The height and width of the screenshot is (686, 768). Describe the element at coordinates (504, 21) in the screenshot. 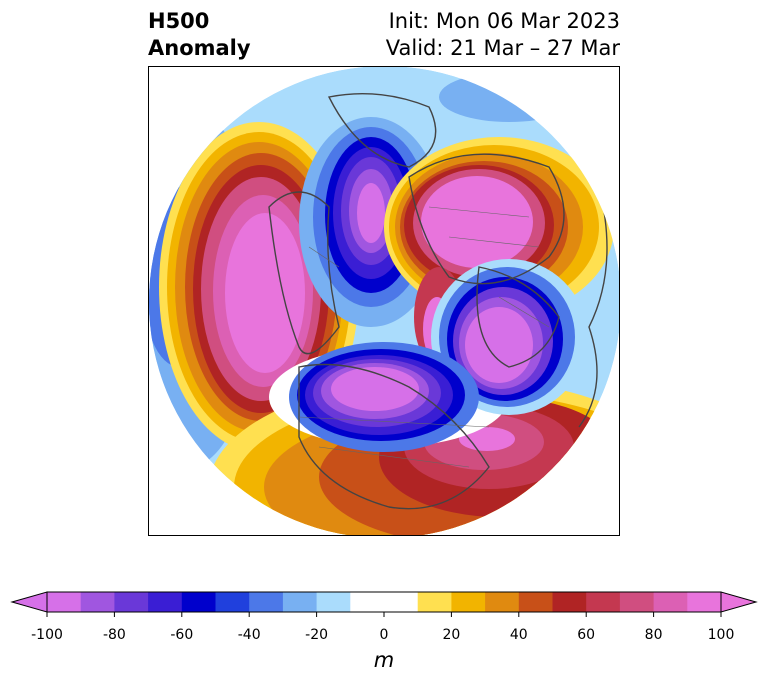

I see `init-date: Init: Mon 06 Mar 2023` at that location.